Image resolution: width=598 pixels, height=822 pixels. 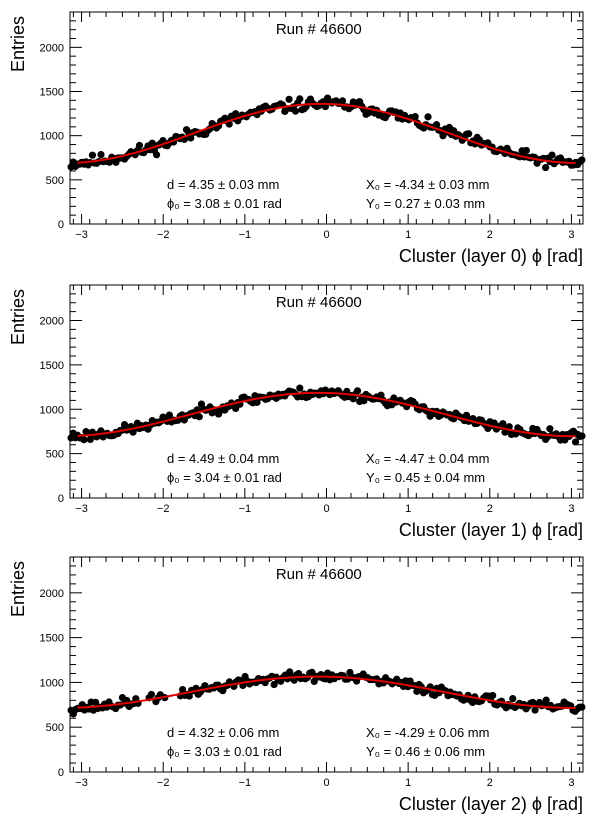 I want to click on fit-text-y0: Y₀ = 0.27 ± 0.03 mm, so click(x=425, y=203).